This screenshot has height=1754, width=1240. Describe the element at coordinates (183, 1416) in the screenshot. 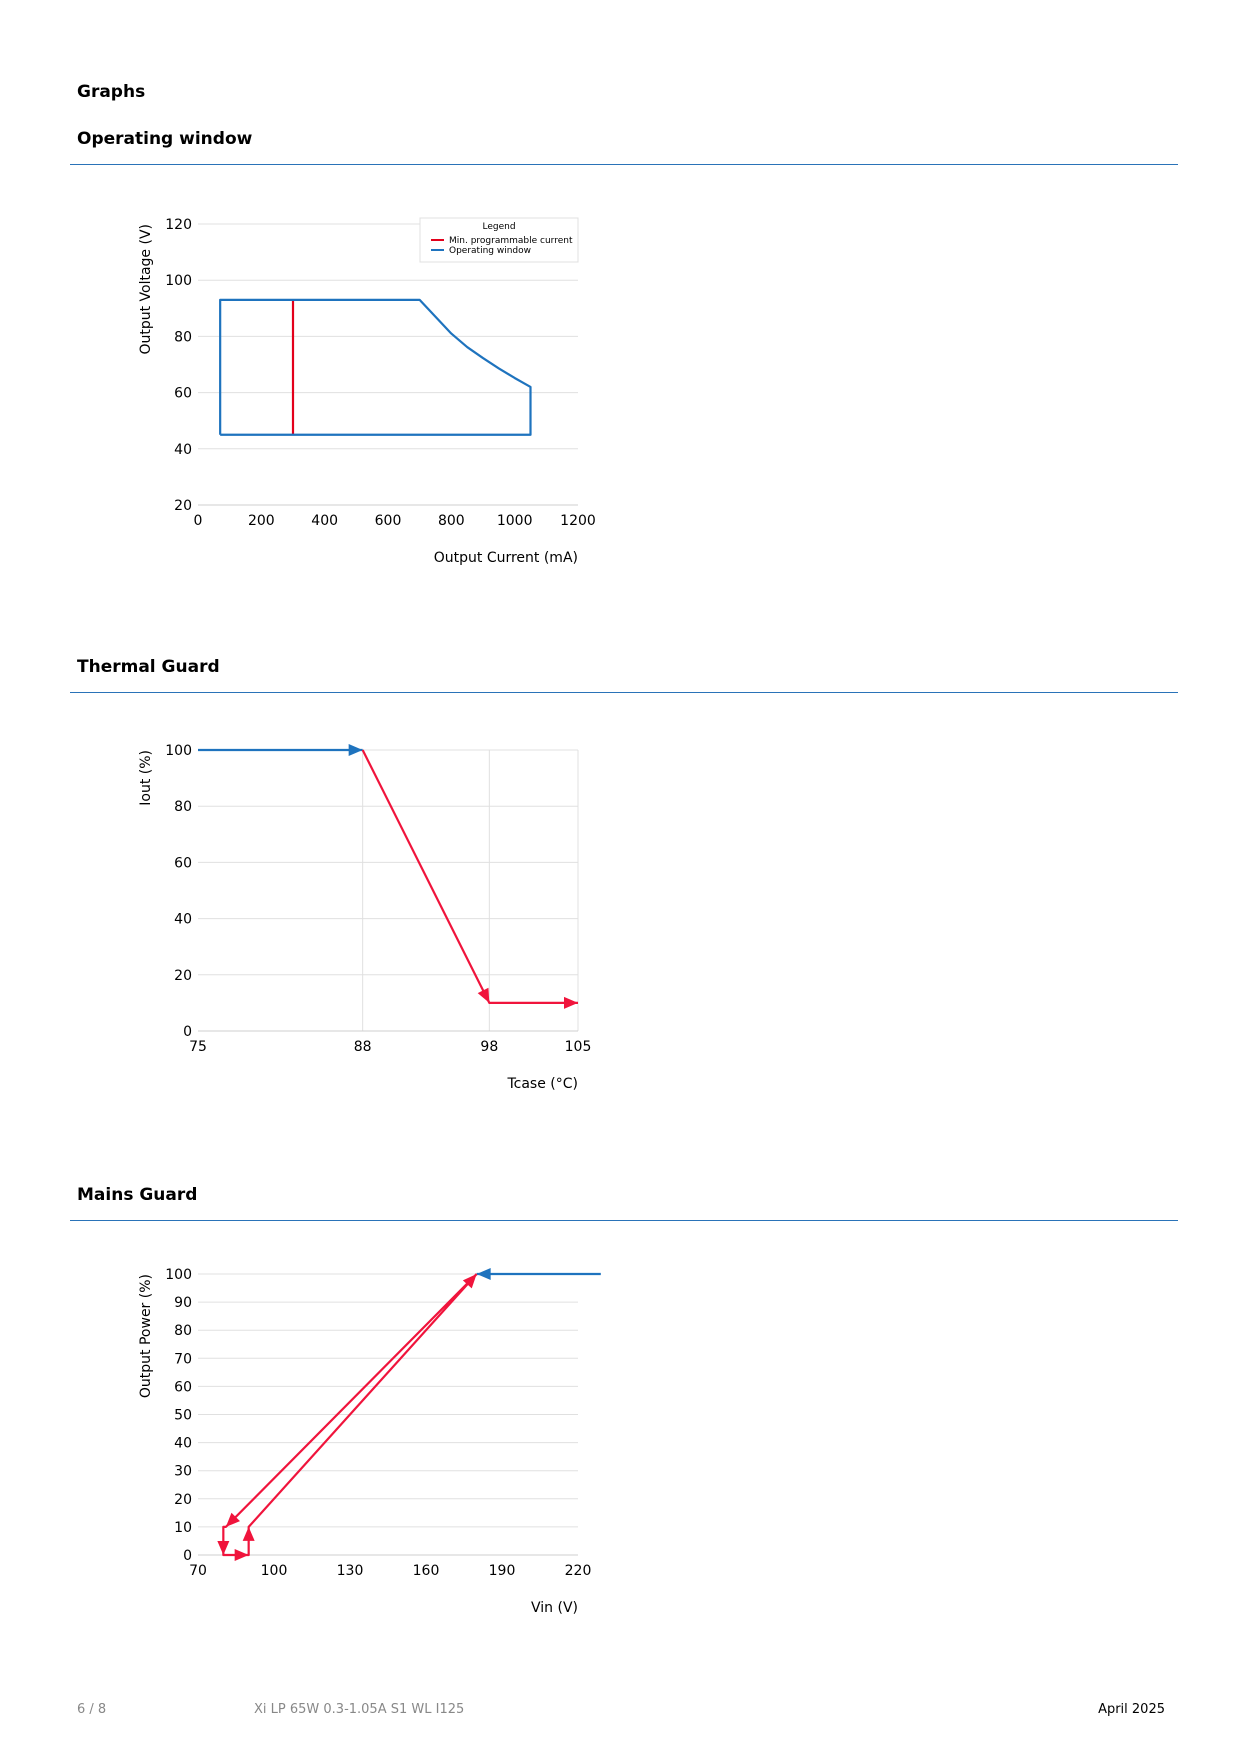

I see `y-tick-label: 50` at that location.